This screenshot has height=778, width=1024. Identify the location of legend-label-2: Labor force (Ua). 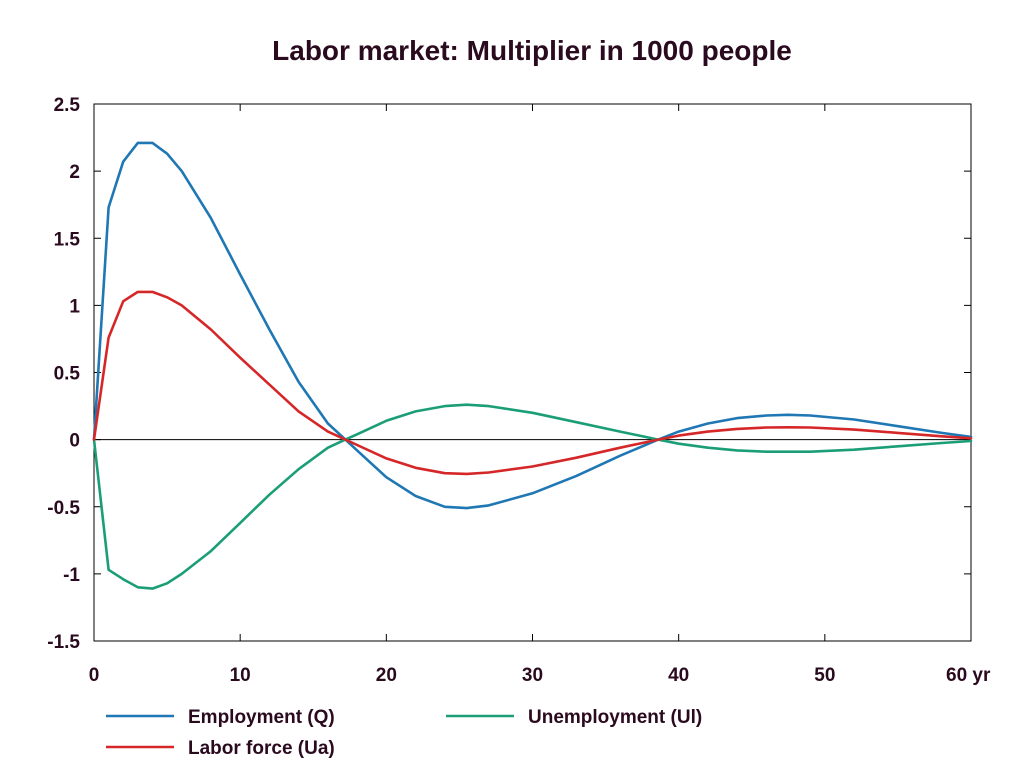
(261, 748).